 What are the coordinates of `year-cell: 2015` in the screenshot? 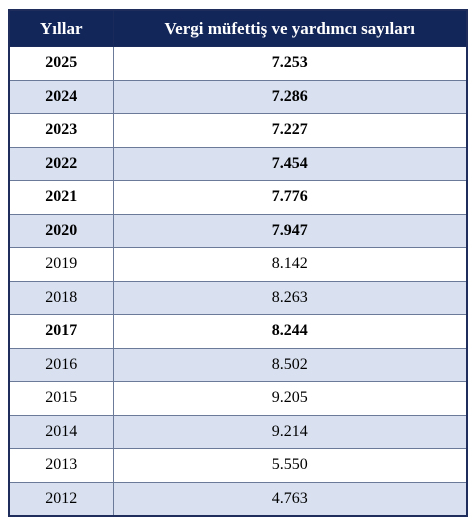 It's located at (61, 398).